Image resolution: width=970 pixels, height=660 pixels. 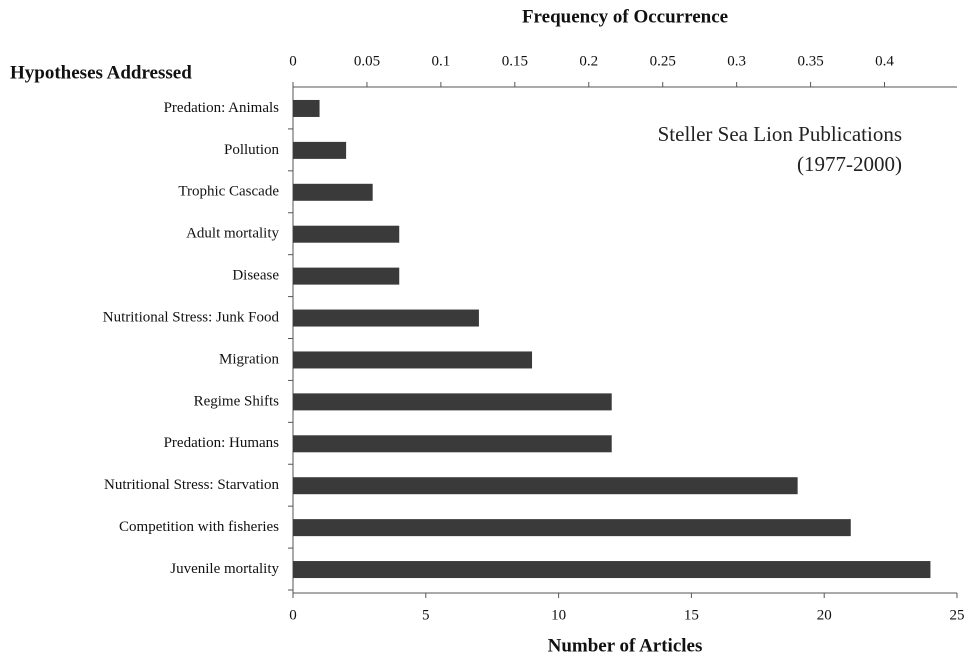 I want to click on x2-tick-label: 0.1, so click(x=441, y=61).